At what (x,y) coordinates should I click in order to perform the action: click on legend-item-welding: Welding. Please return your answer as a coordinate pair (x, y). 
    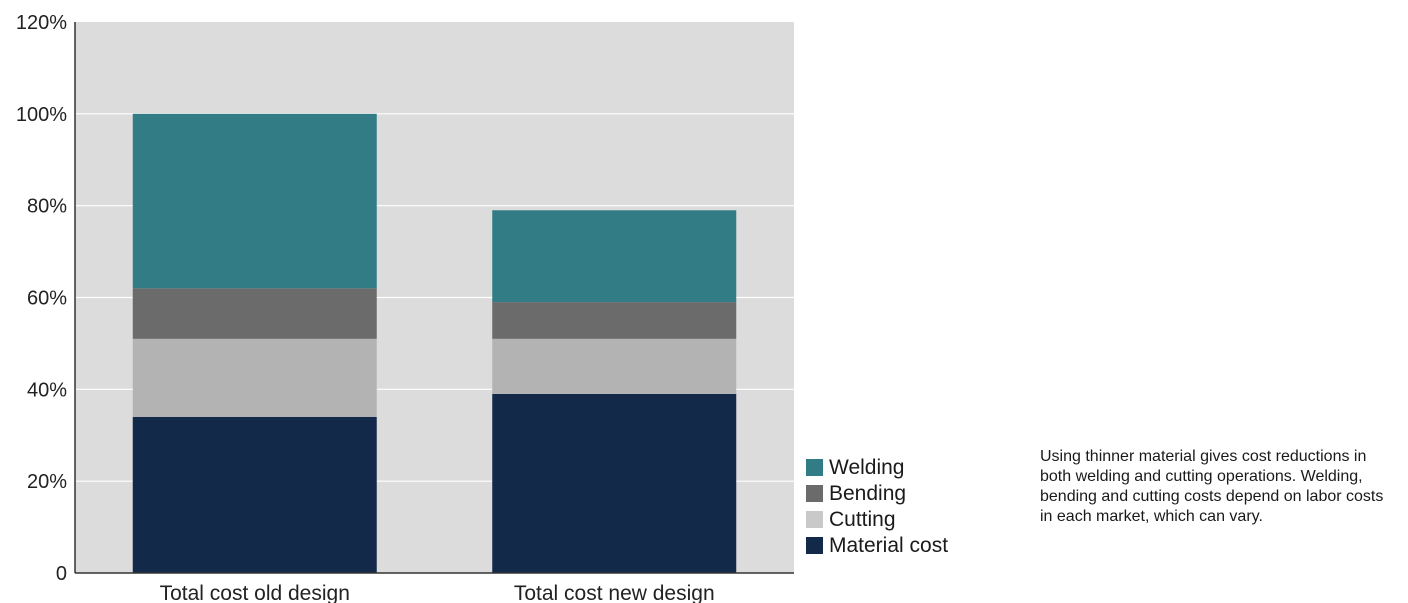
    Looking at the image, I should click on (877, 467).